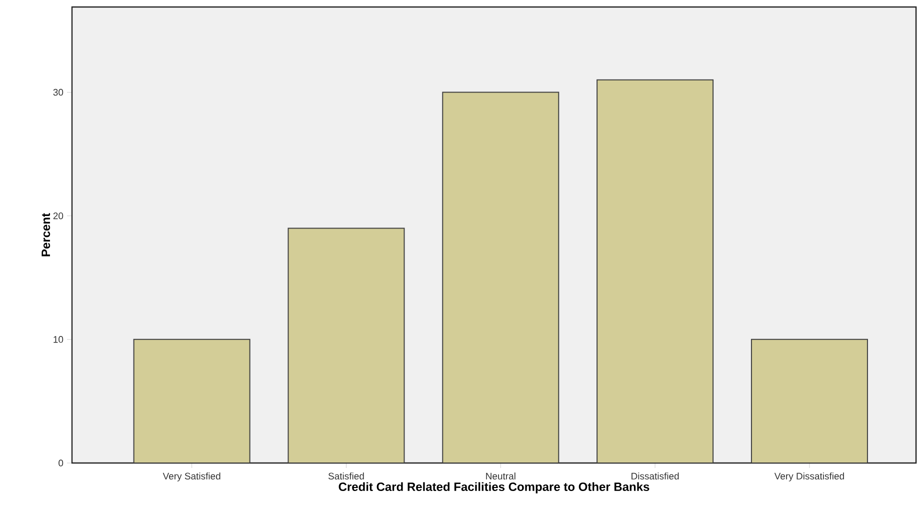 This screenshot has height=522, width=917. What do you see at coordinates (59, 339) in the screenshot?
I see `y-tick-label: 10` at bounding box center [59, 339].